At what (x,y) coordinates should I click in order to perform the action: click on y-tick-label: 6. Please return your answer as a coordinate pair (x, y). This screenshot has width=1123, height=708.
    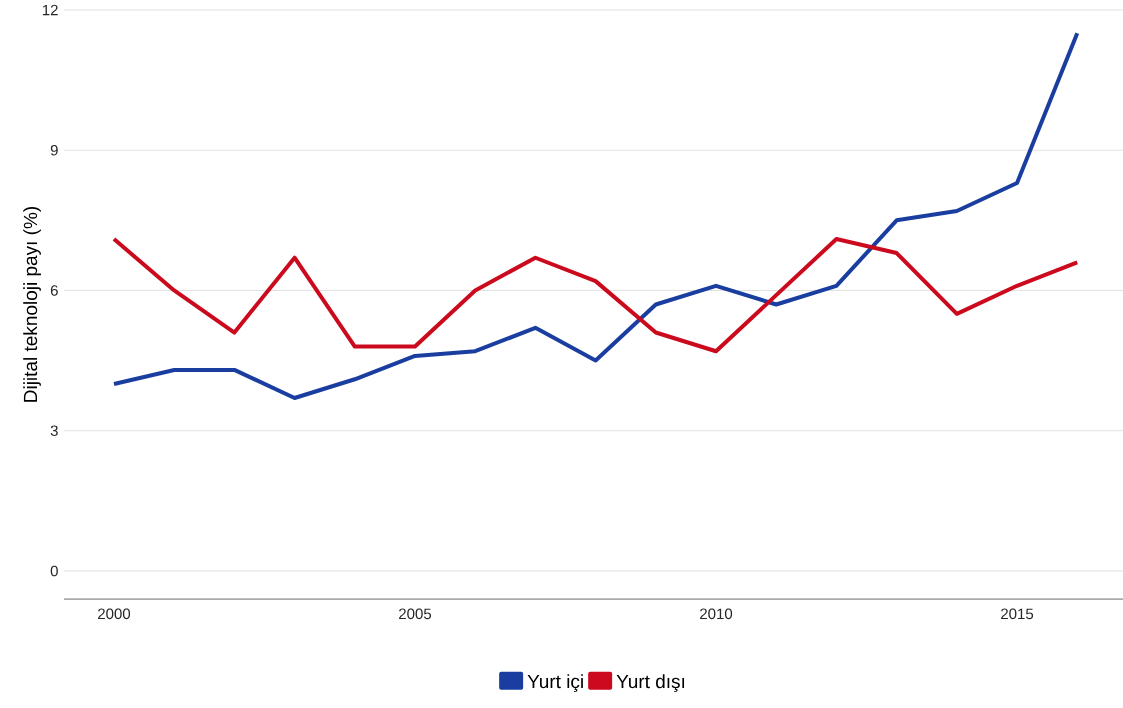
    Looking at the image, I should click on (54, 290).